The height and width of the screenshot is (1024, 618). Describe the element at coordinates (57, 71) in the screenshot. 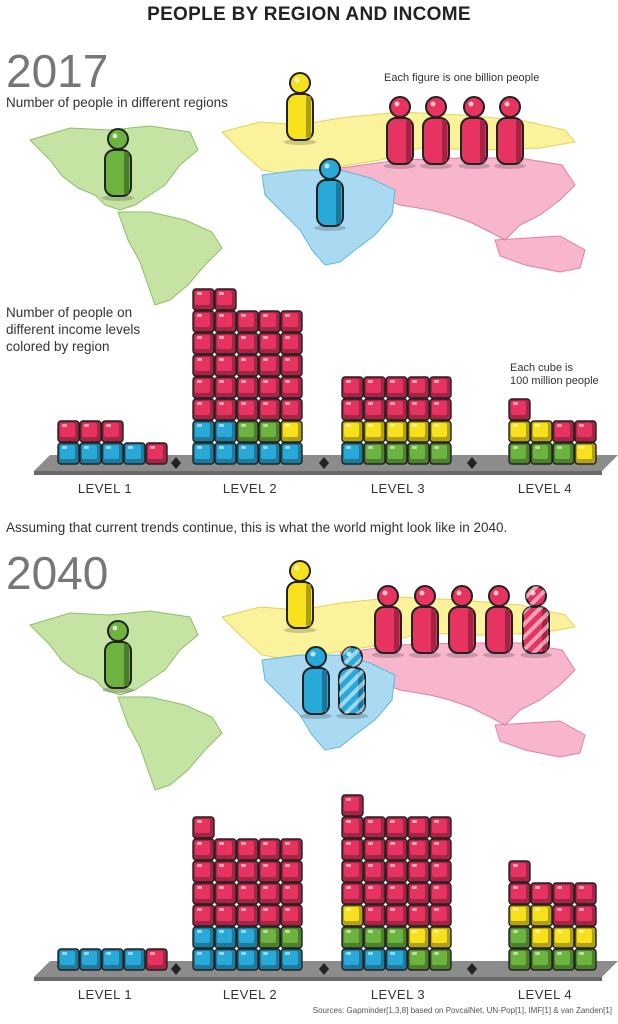

I see `year-2017: 2017` at that location.